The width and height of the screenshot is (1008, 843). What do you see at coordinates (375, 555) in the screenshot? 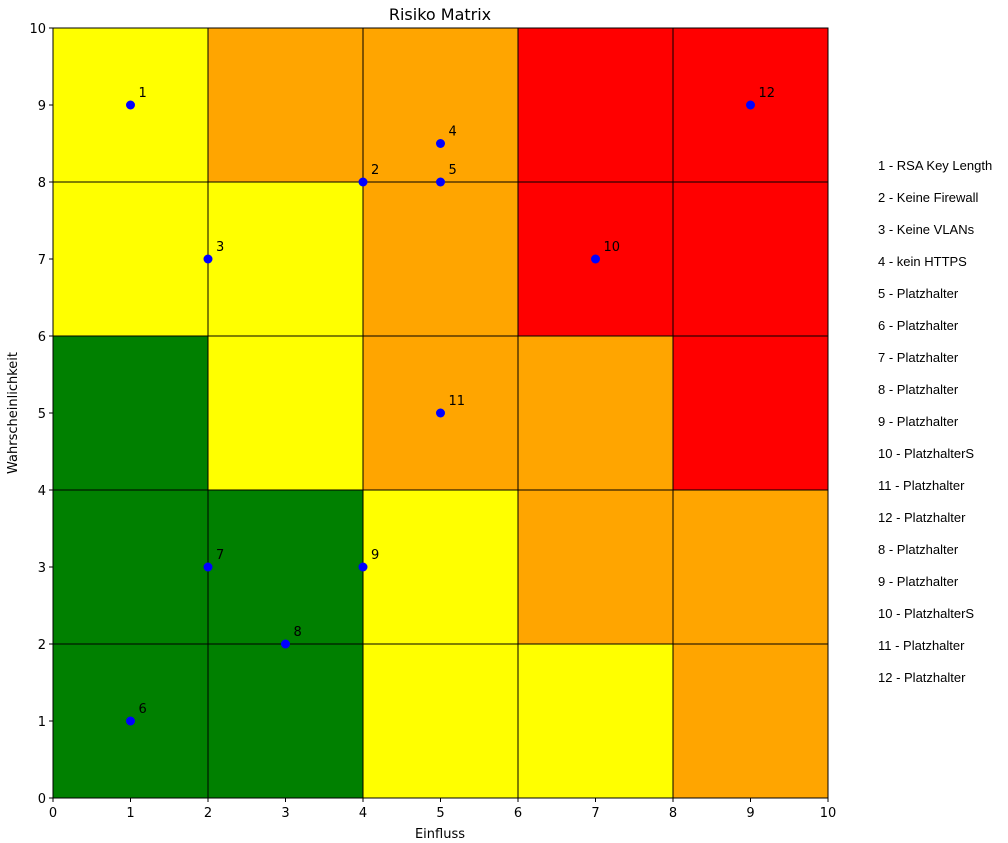
I see `data-point-label: 9` at bounding box center [375, 555].